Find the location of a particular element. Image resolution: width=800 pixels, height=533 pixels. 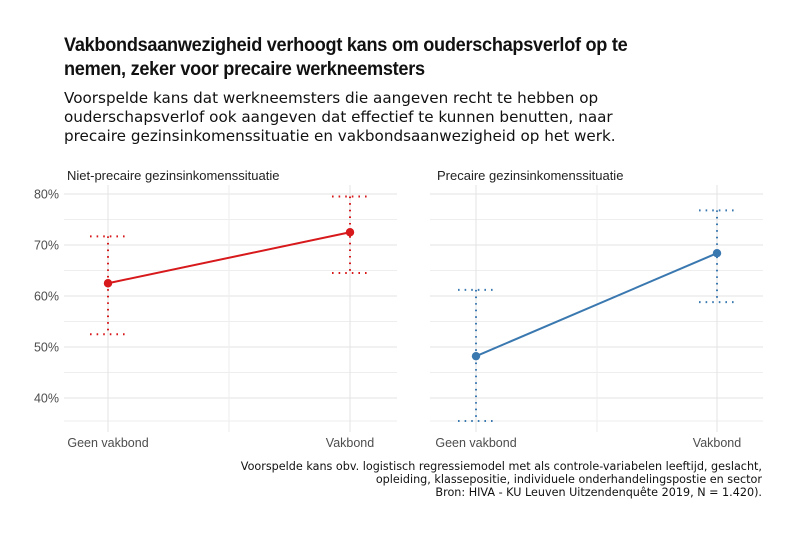

facet-title-precarious: Precaire gezinsinkomenssituatie is located at coordinates (530, 175).